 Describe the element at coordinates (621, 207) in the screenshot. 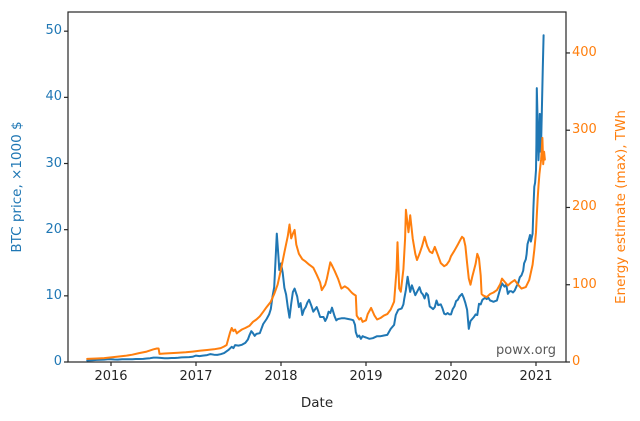

I see `y-right-axis-label: Energy estimate (max), TWh` at that location.